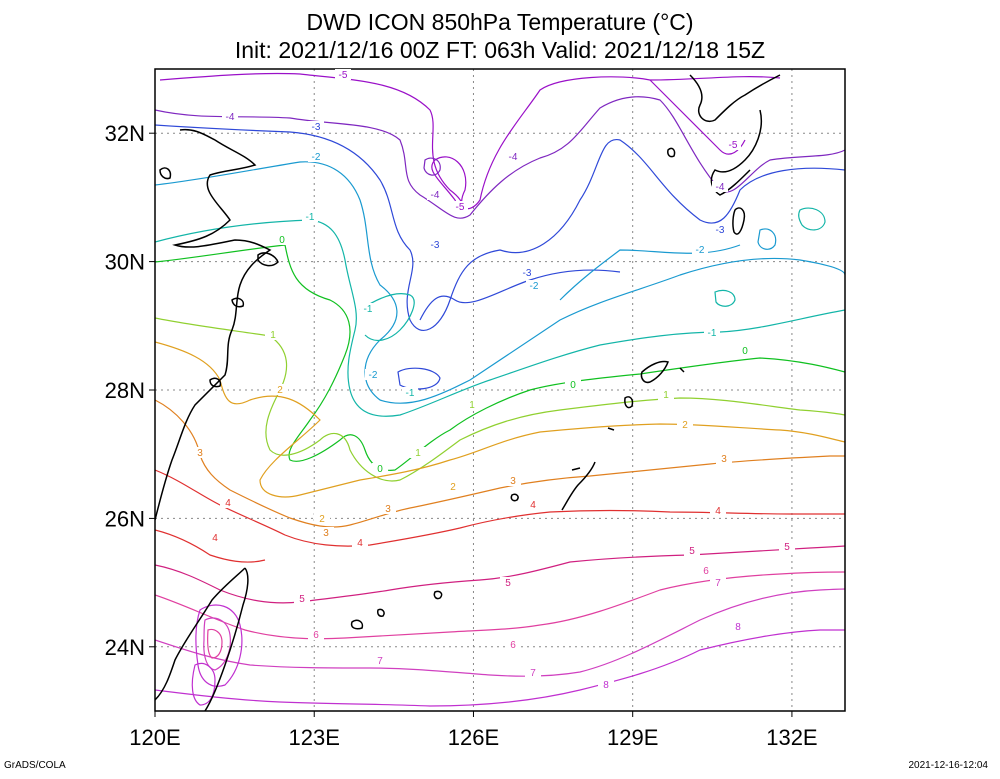 The width and height of the screenshot is (1000, 779). Describe the element at coordinates (130, 390) in the screenshot. I see `y-axis-labels: 24N 26N 28N 30N 32N` at that location.